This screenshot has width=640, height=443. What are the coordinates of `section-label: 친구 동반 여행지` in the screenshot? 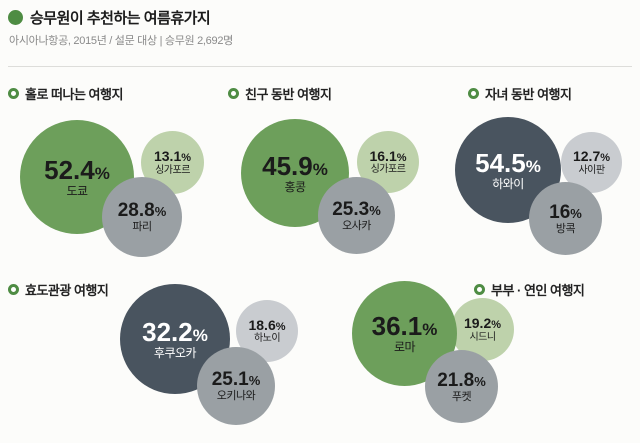 It's located at (288, 94).